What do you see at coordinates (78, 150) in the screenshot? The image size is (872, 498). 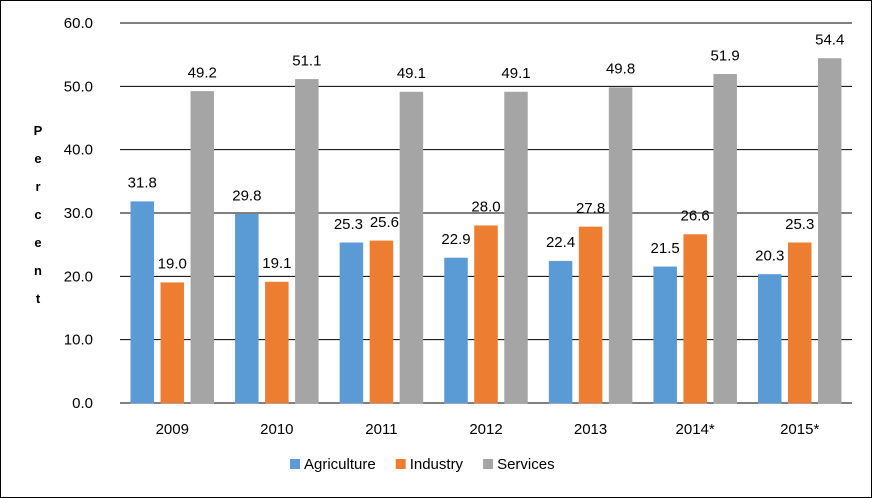 I see `y-tick-label: 40.0` at bounding box center [78, 150].